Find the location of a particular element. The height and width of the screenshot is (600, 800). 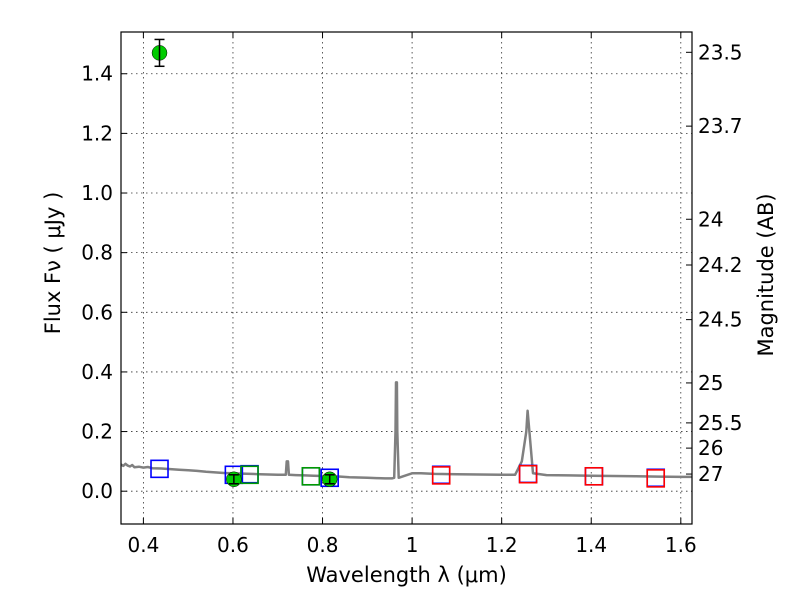

y-axis-label-right: Magnitude (AB) is located at coordinates (766, 274).